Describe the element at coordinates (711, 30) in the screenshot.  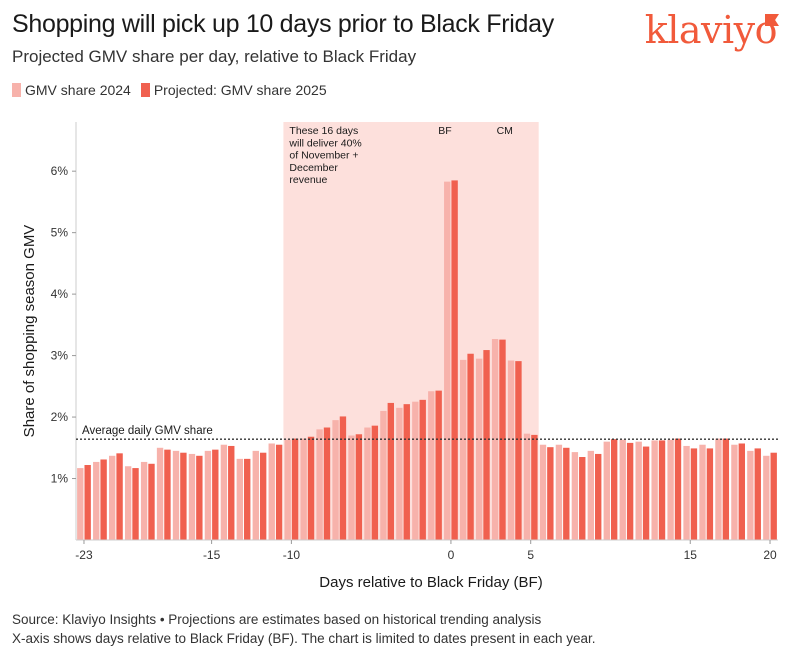
I see `klaviyo-logo: klaviyo` at that location.